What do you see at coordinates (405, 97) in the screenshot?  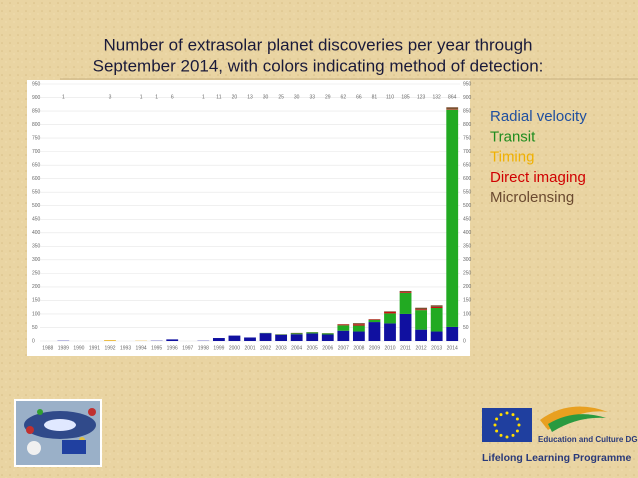 I see `total-label: 185` at bounding box center [405, 97].